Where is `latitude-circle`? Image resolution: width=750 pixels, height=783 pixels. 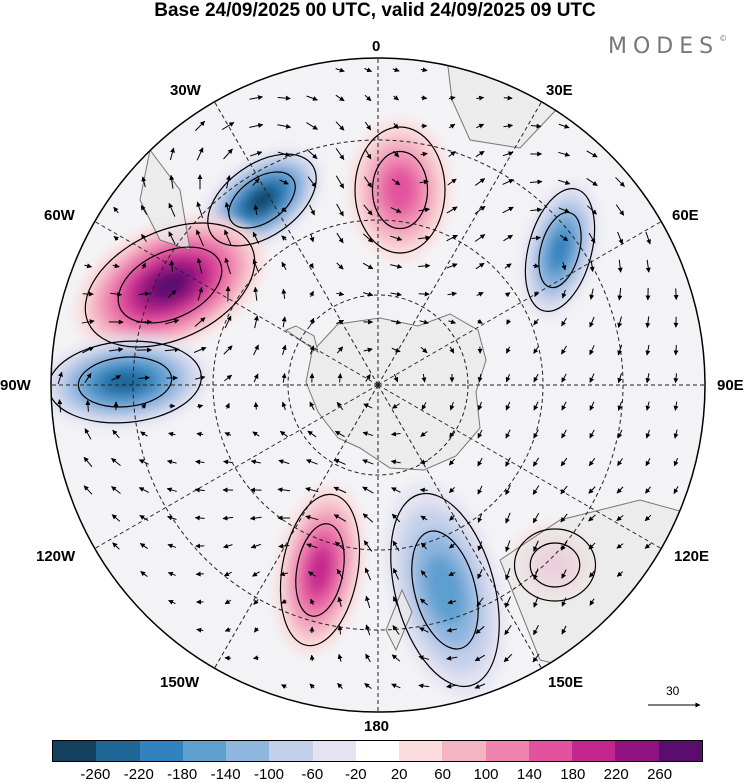 latitude-circle is located at coordinates (378, 385).